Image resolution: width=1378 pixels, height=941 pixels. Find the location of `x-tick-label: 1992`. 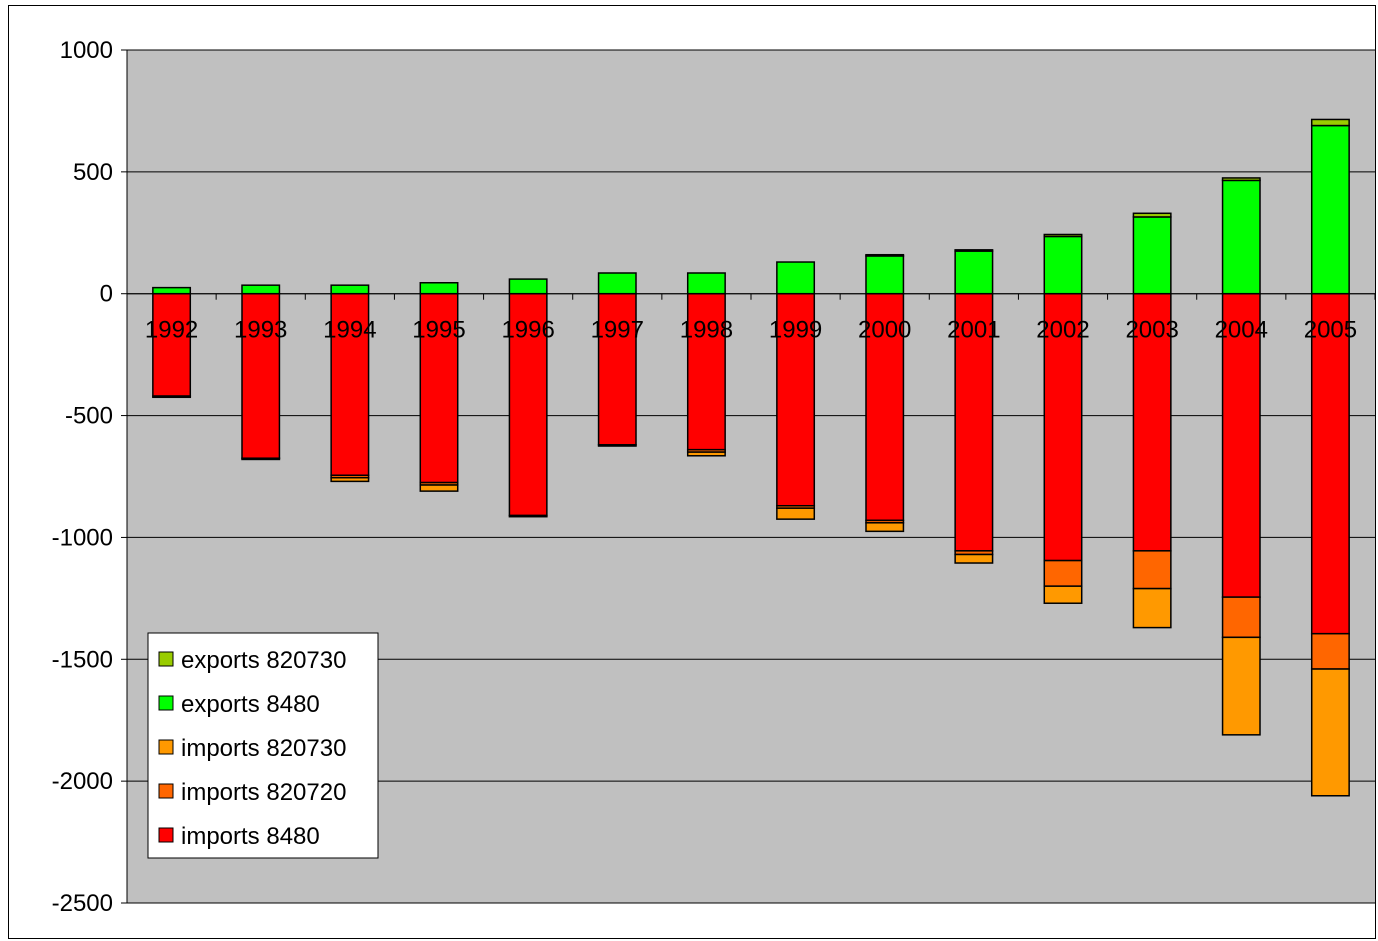

x-tick-label: 1992 is located at coordinates (171, 330).